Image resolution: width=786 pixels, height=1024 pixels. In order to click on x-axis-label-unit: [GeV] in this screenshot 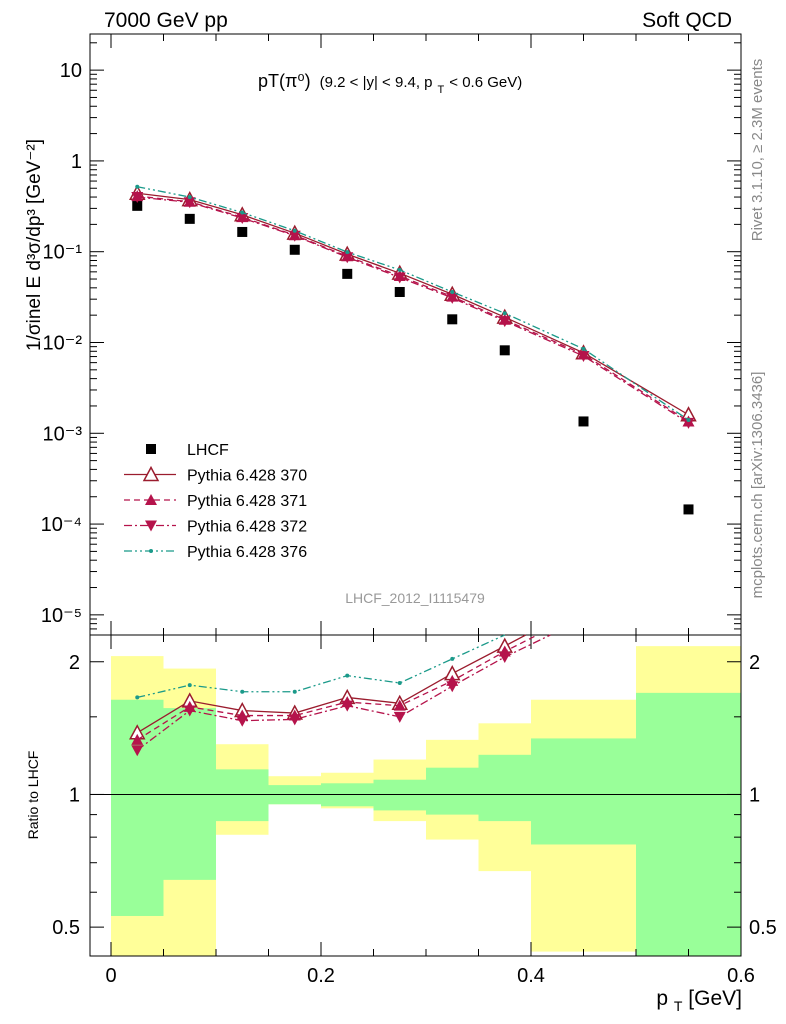, I will do `click(715, 998)`.